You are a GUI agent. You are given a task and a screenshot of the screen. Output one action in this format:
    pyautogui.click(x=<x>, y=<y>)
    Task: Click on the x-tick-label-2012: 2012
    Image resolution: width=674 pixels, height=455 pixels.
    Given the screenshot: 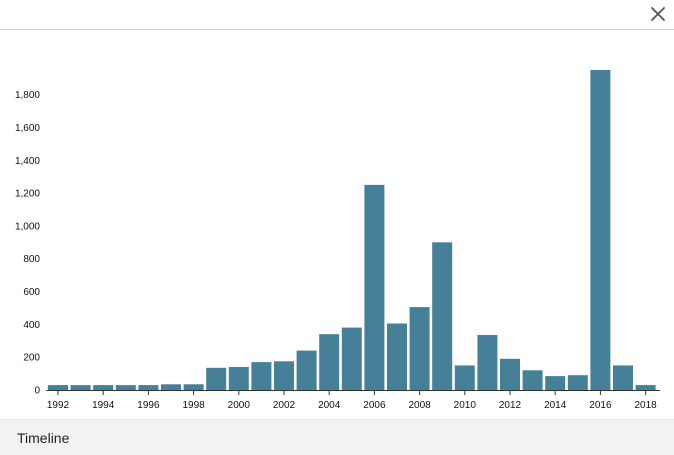 What is the action you would take?
    pyautogui.click(x=510, y=405)
    